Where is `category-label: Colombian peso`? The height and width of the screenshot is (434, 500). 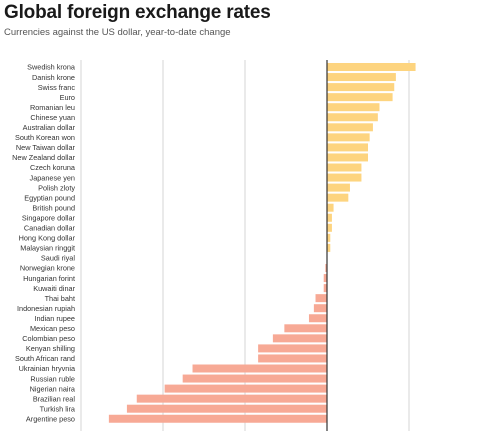
category-label: Colombian peso is located at coordinates (48, 338).